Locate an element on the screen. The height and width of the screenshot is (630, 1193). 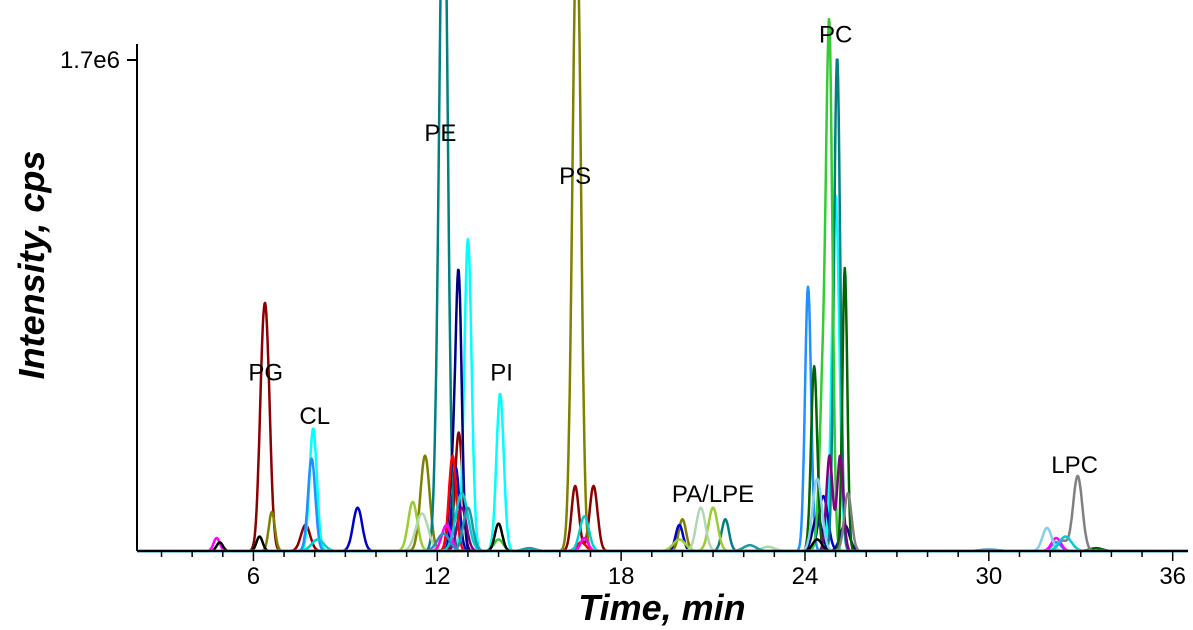
peak-label-lpc: LPC is located at coordinates (1074, 465).